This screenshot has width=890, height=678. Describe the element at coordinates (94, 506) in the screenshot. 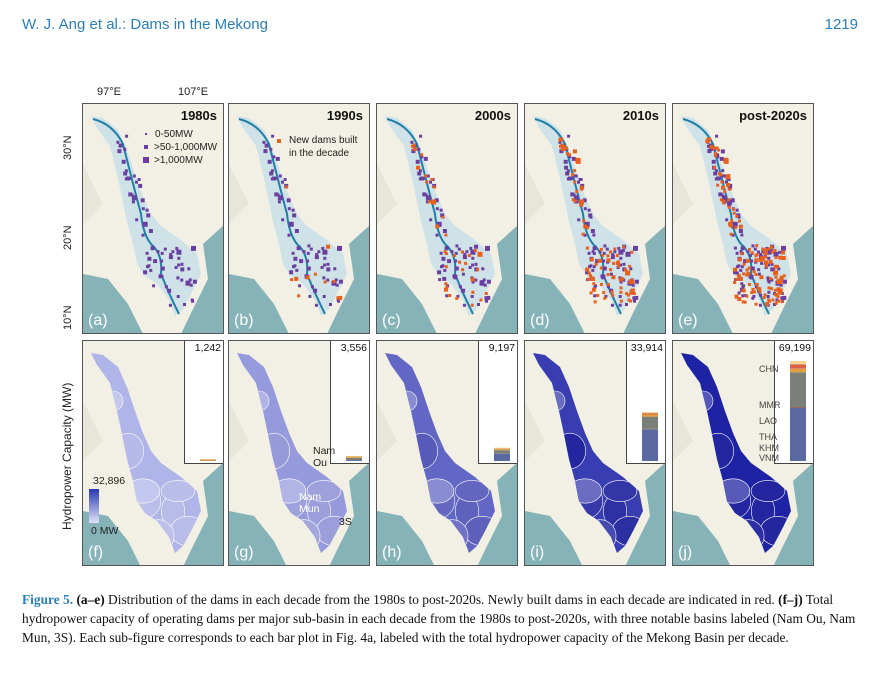

I see `colorbar` at that location.